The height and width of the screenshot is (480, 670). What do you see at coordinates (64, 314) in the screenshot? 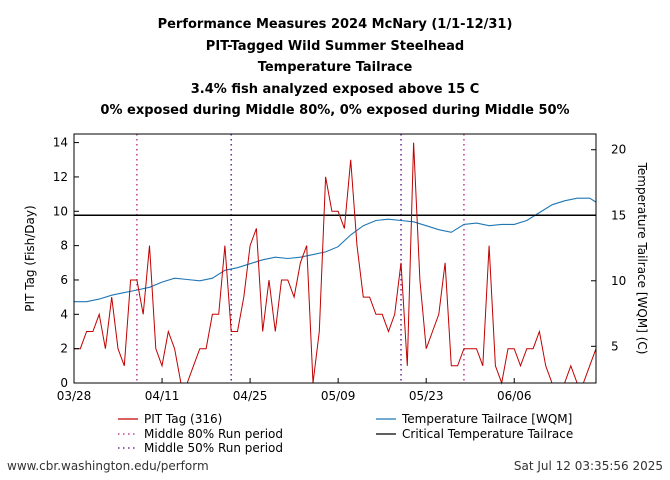
I see `y-tick-label-2: 4` at bounding box center [64, 314].